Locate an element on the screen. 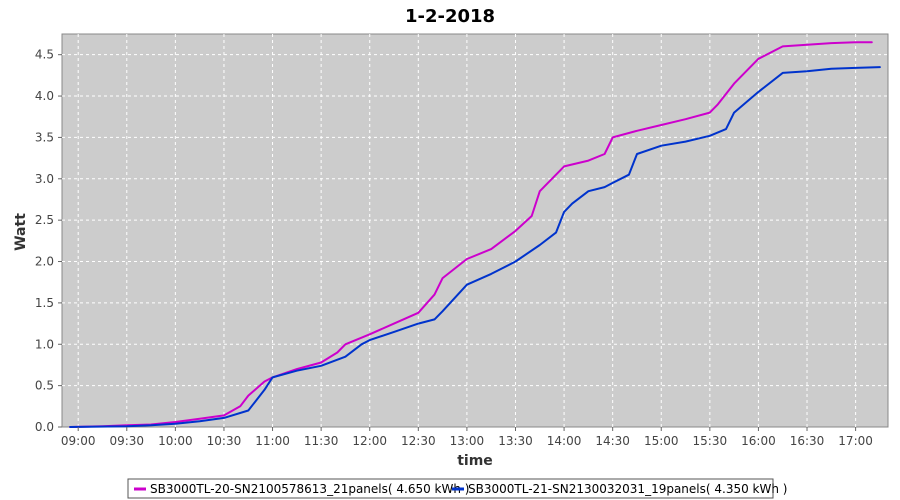  y-tick-label: 1.5 is located at coordinates (44, 303).